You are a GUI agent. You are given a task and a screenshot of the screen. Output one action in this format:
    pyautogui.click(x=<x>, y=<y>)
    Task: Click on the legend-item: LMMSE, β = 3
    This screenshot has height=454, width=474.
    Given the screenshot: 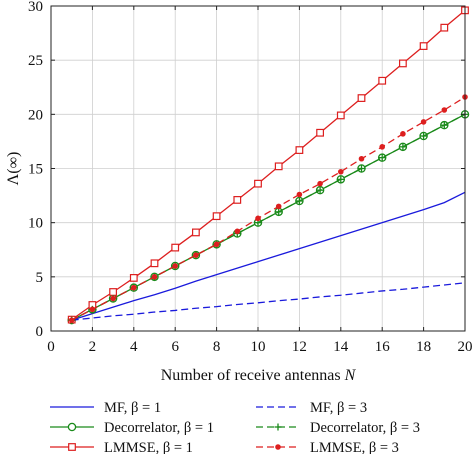 What is the action you would take?
    pyautogui.click(x=327, y=447)
    